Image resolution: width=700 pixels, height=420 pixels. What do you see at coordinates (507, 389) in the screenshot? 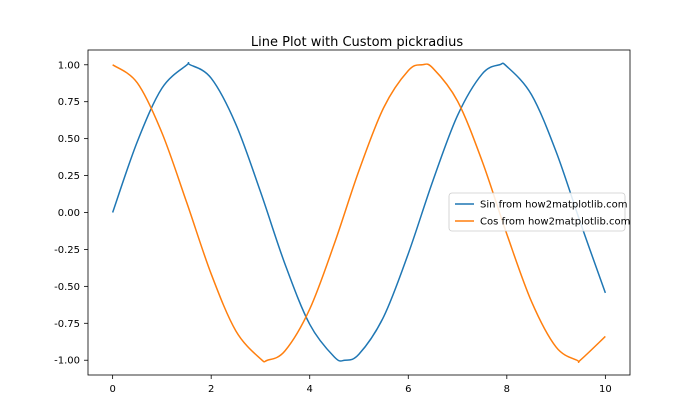
I see `x-tick-label: 8` at bounding box center [507, 389].